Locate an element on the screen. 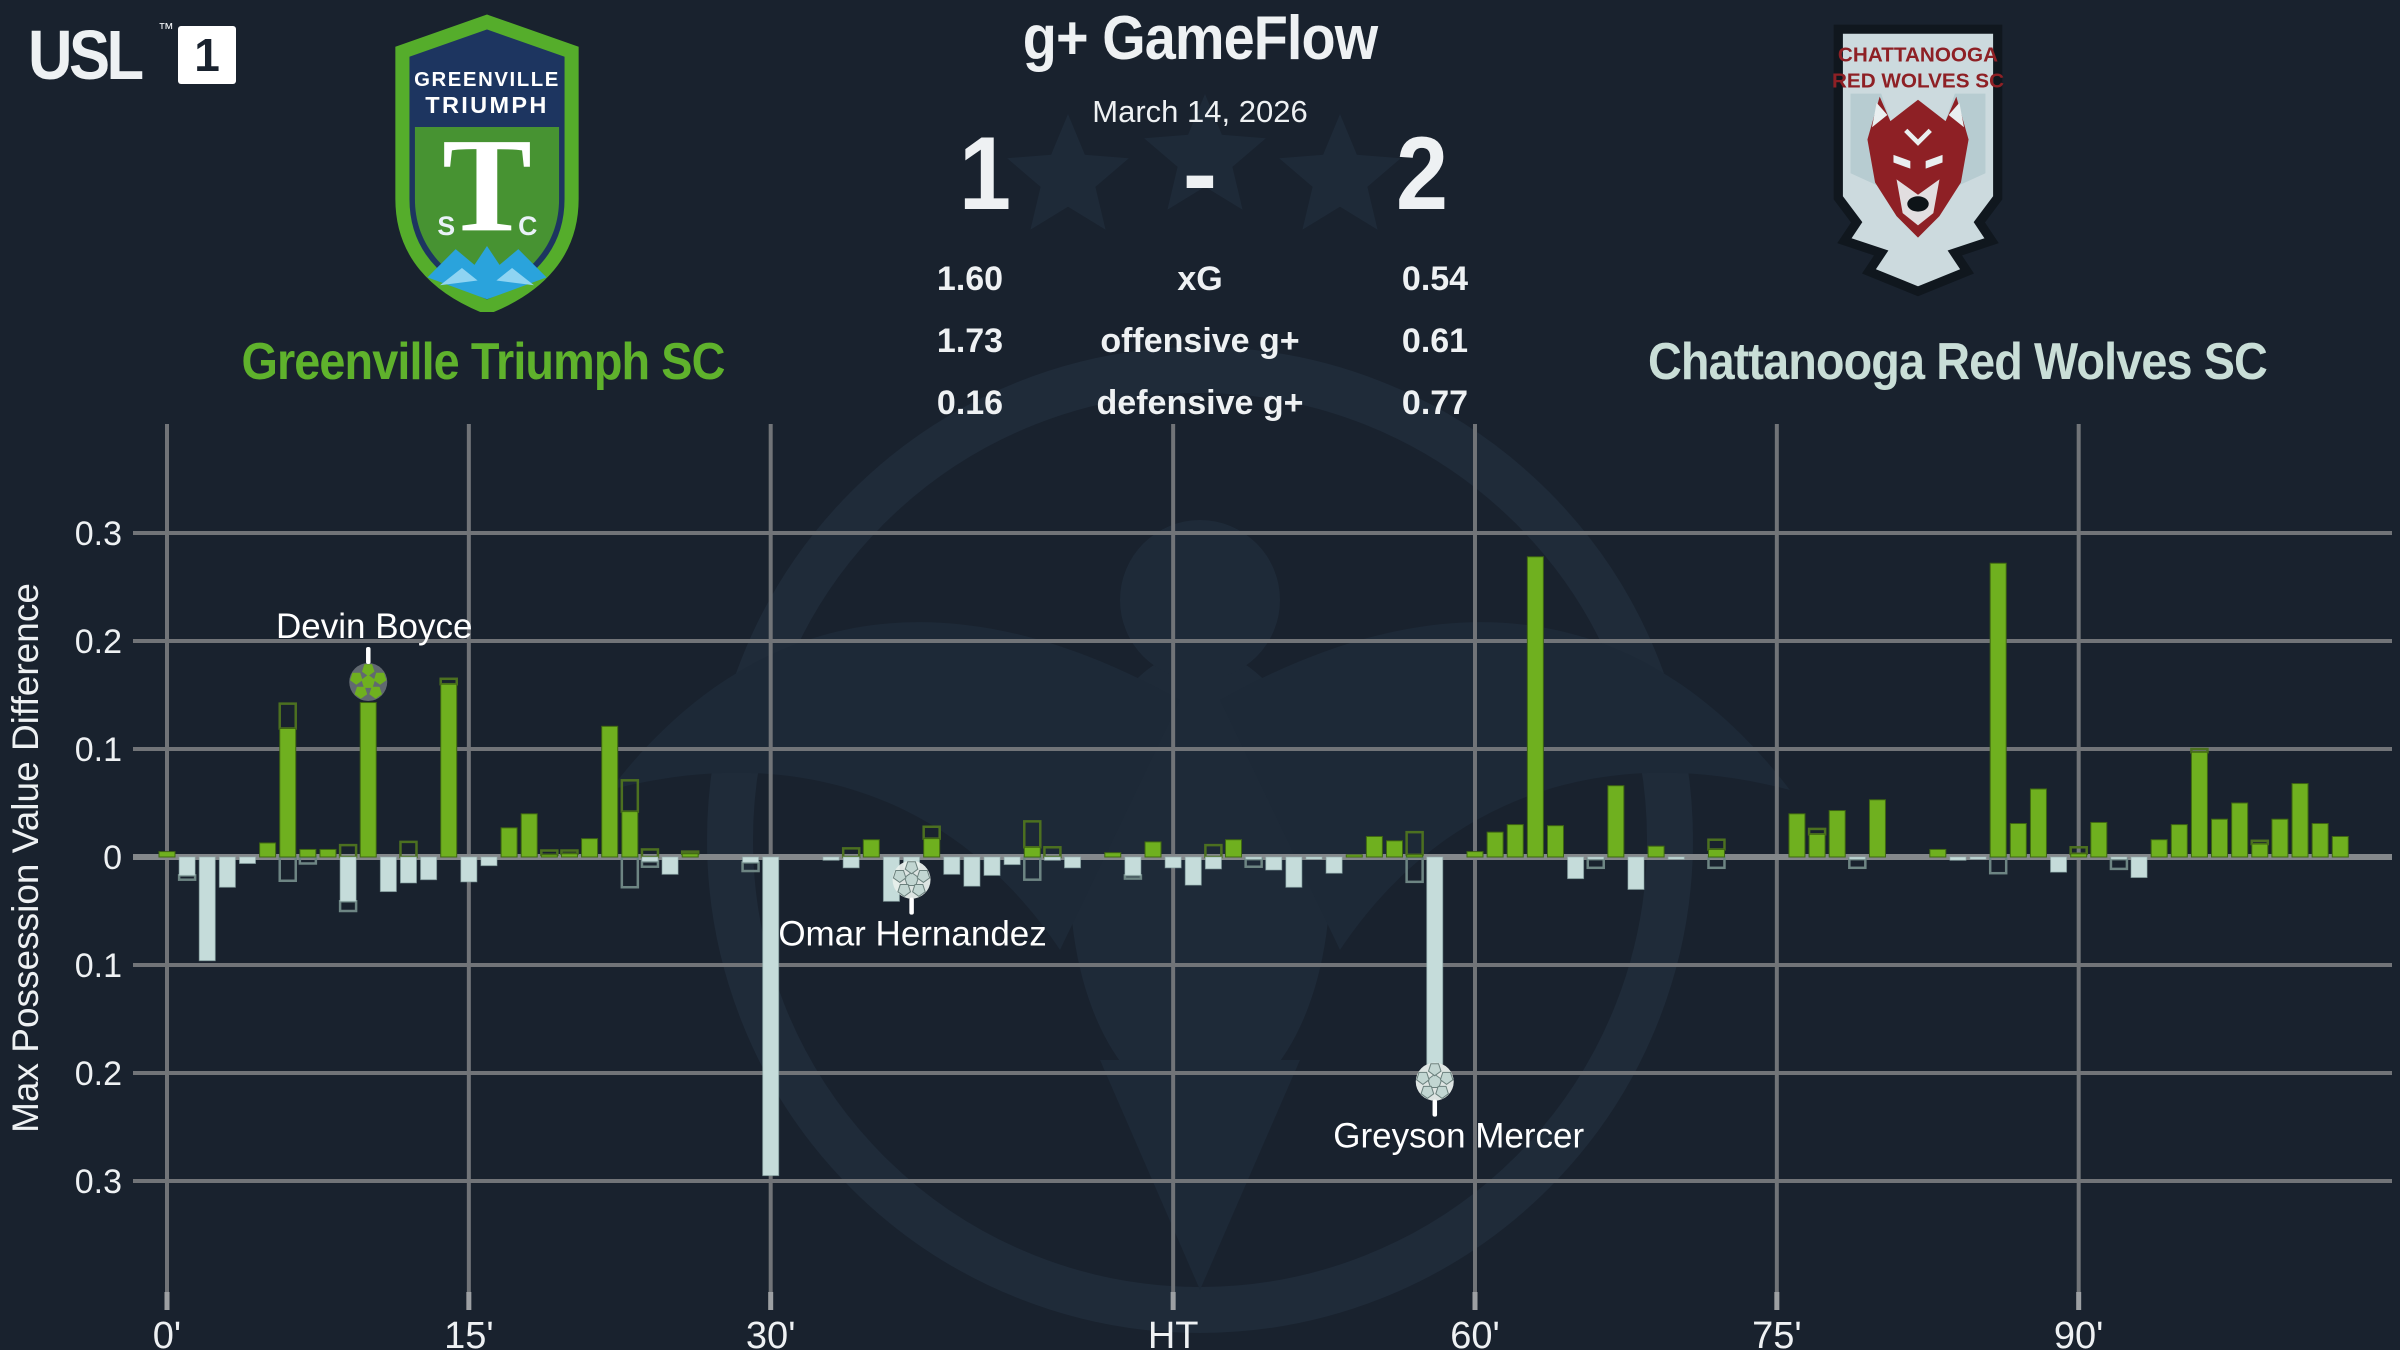 This screenshot has height=1350, width=2400. away-score: 2 is located at coordinates (1422, 174).